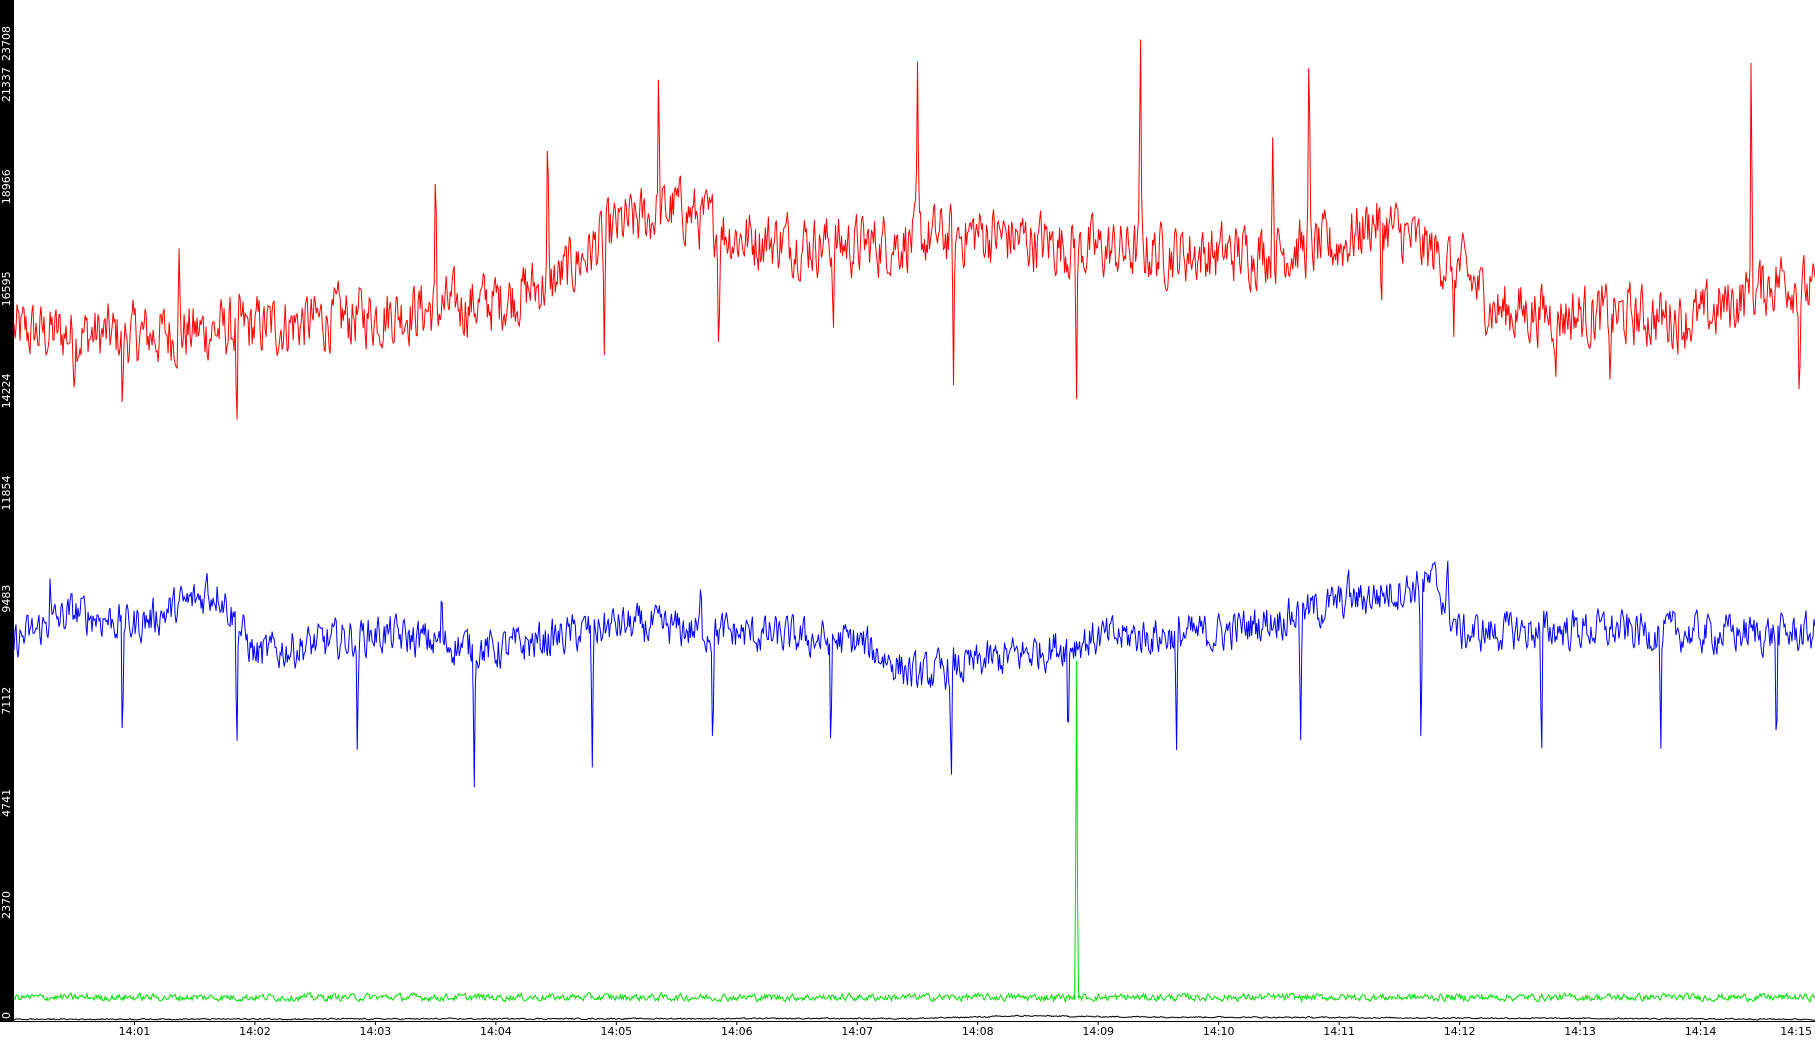 This screenshot has height=1043, width=1815. What do you see at coordinates (1796, 1031) in the screenshot?
I see `x-tick-label: 14:15` at bounding box center [1796, 1031].